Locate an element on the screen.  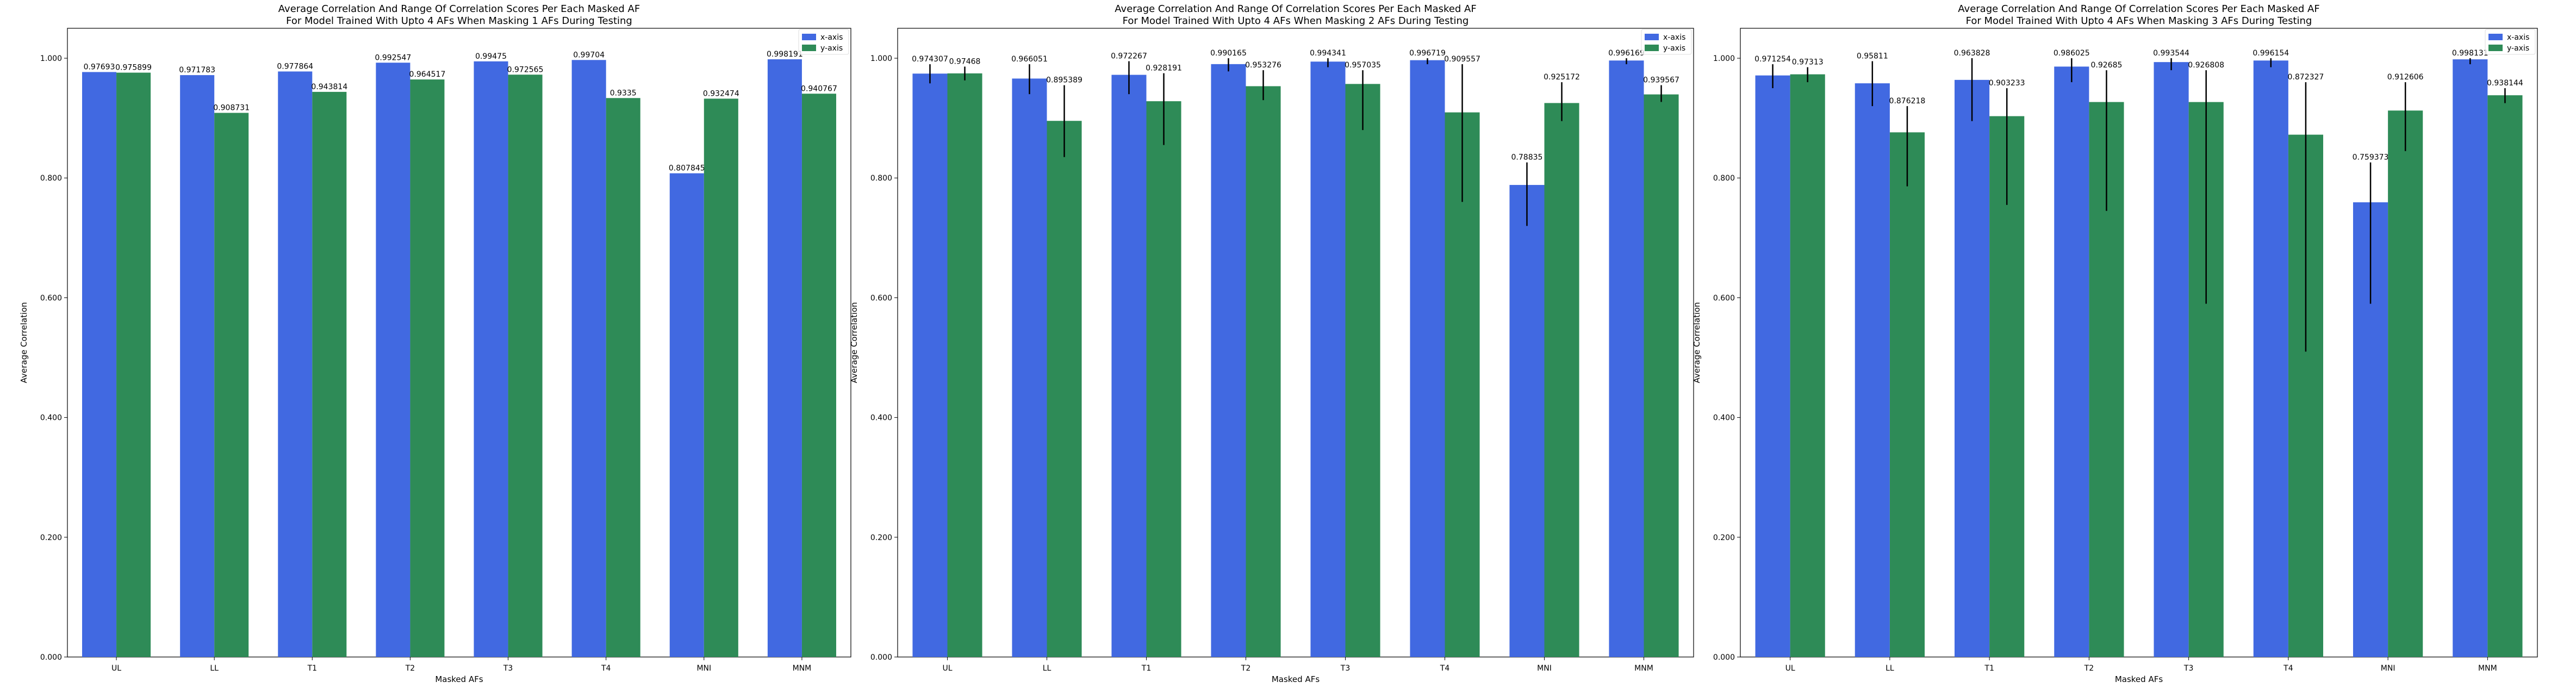
data-label: 0.95811 is located at coordinates (1872, 56).